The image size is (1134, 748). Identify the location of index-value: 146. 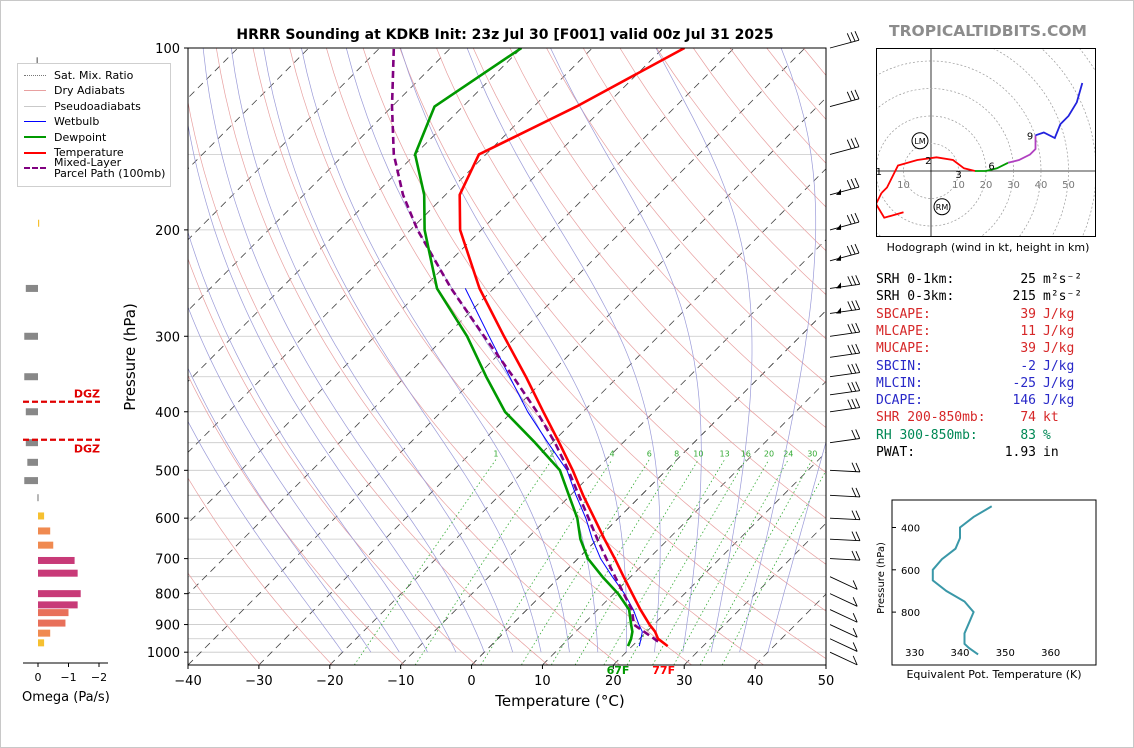
(1024, 401).